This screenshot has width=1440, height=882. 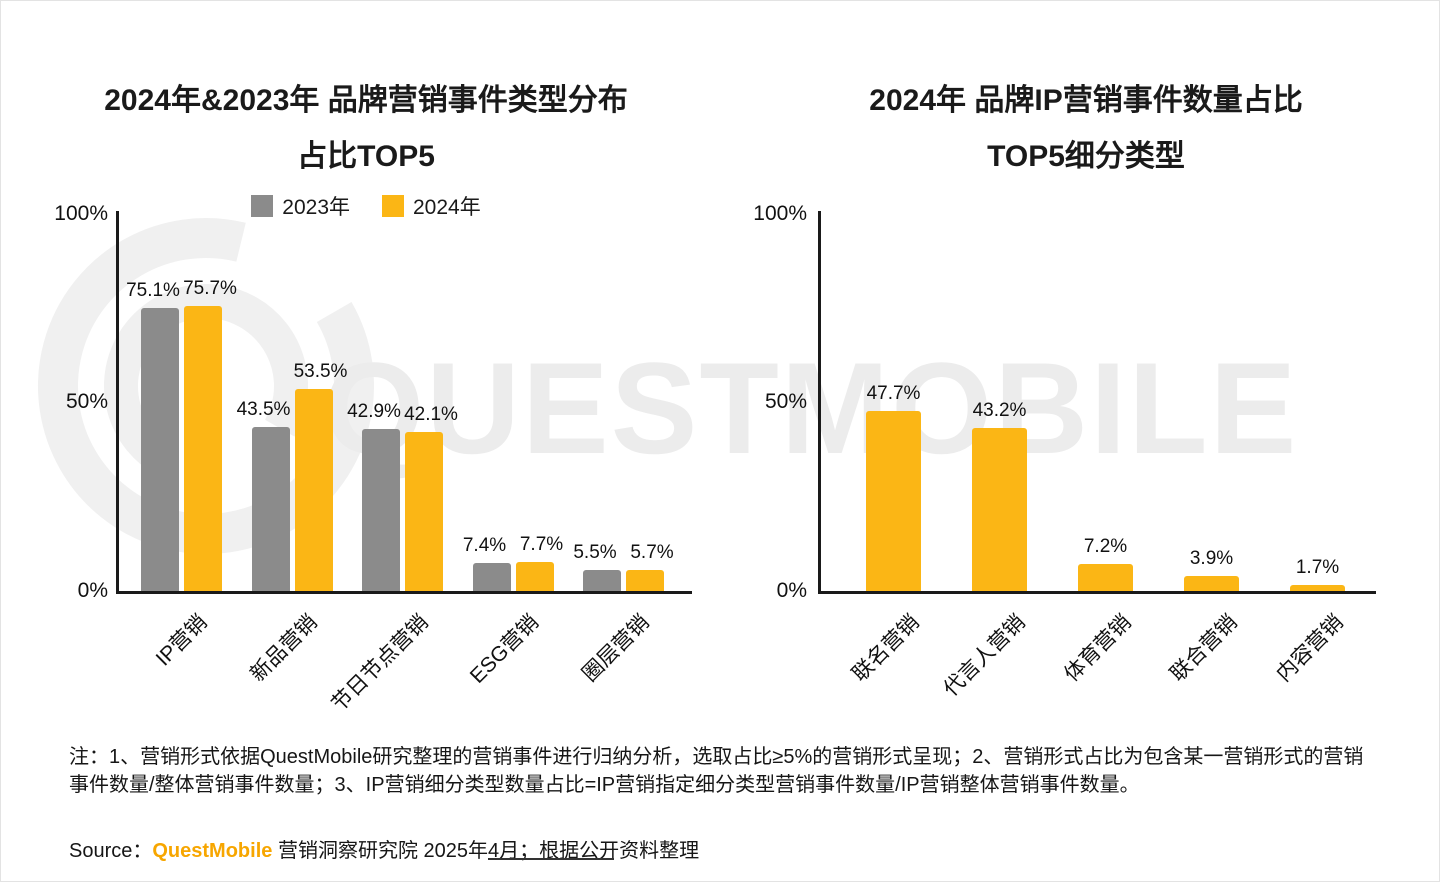 I want to click on bar-value-label: 5.7%, so click(x=652, y=552).